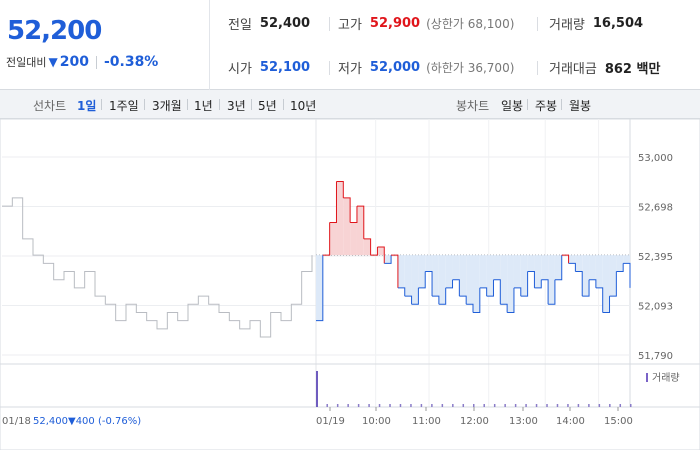 This screenshot has width=700, height=450. What do you see at coordinates (26, 62) in the screenshot?
I see `change-label: 전일대비` at bounding box center [26, 62].